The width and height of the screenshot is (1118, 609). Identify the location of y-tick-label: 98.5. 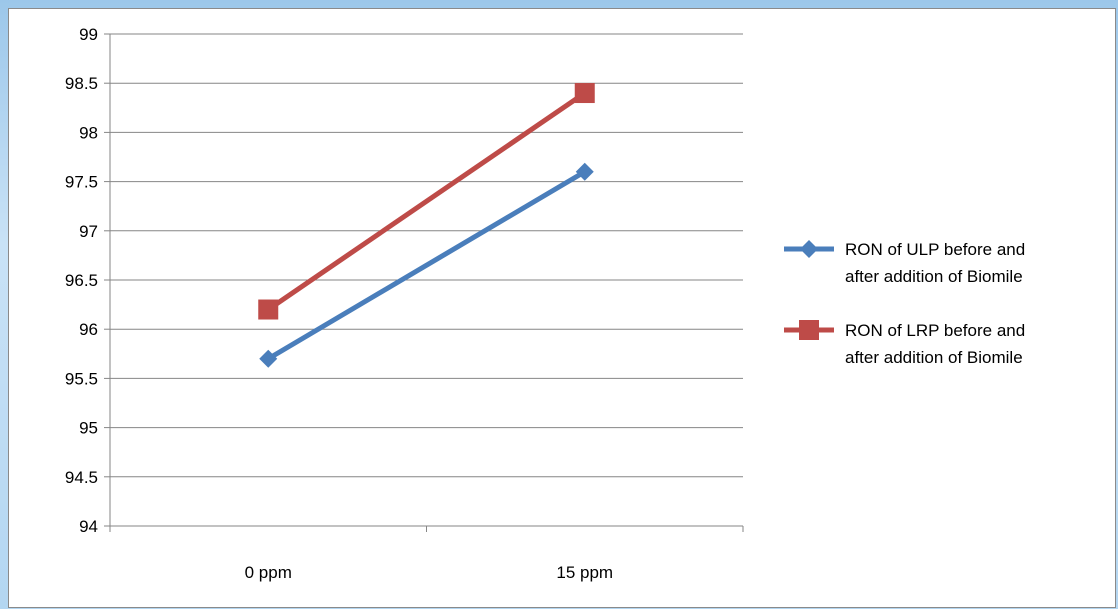
(81, 83).